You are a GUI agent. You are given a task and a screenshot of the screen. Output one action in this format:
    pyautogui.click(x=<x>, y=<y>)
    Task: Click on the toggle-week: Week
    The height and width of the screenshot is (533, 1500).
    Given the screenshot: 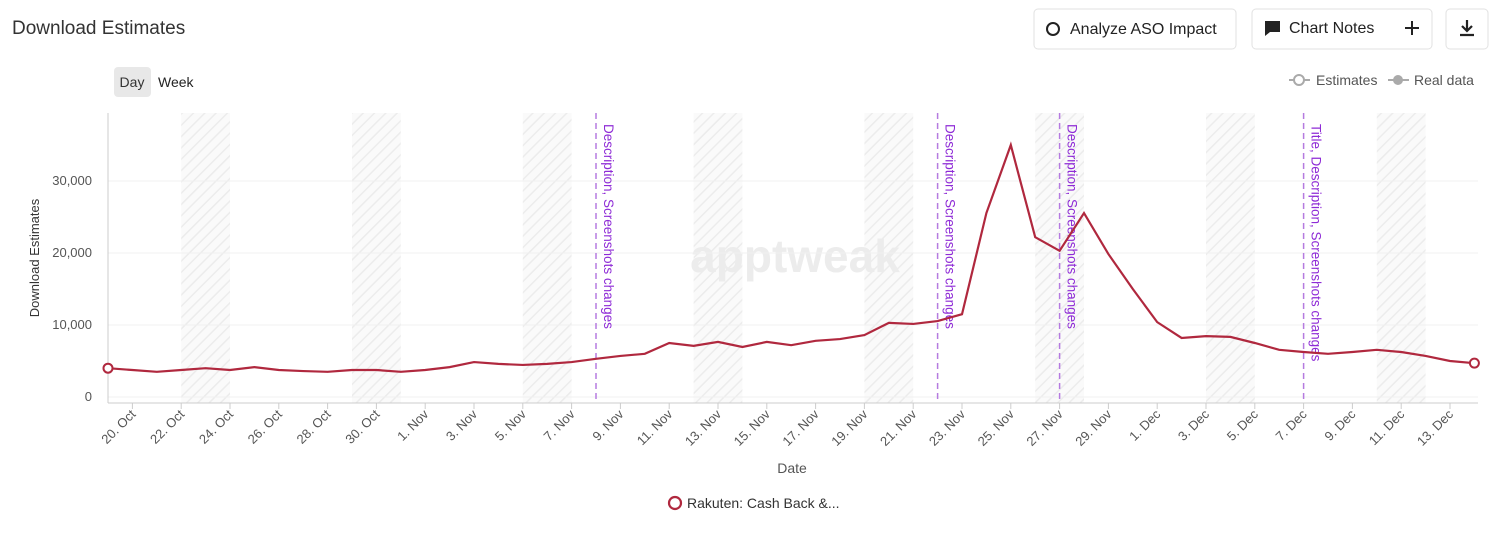 What is the action you would take?
    pyautogui.click(x=176, y=82)
    